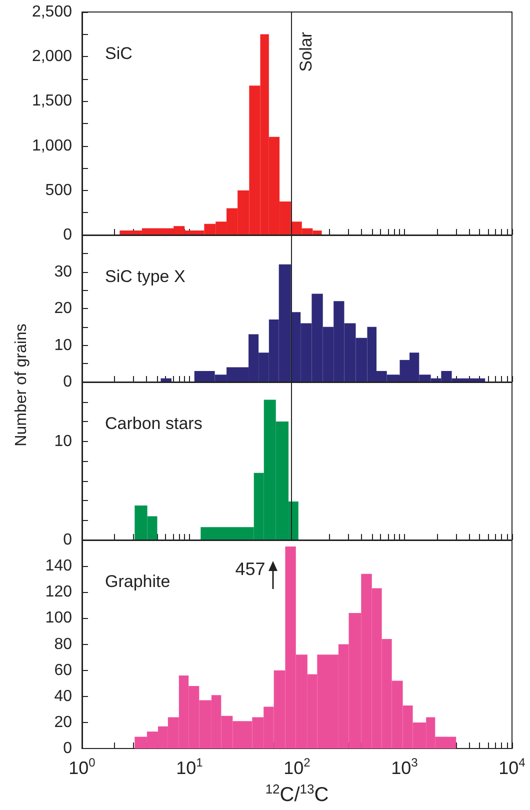 This screenshot has height=810, width=530. Describe the element at coordinates (63, 644) in the screenshot. I see `y-tick-label: 80` at that location.